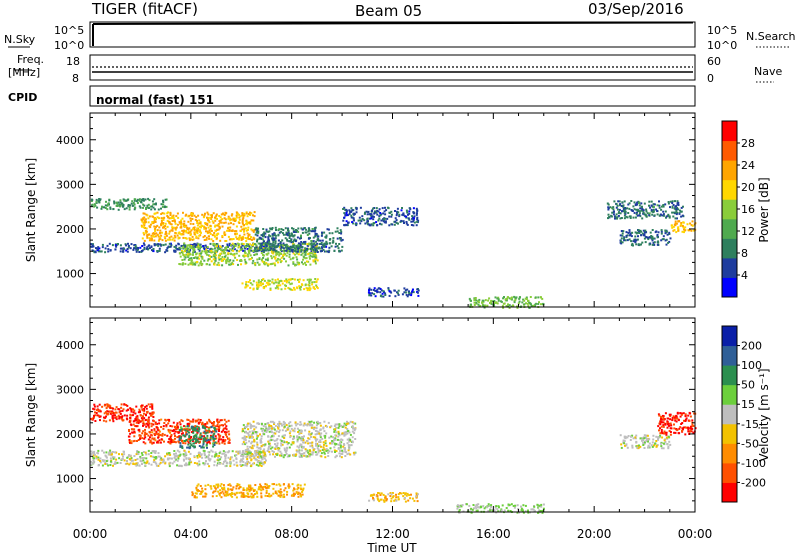 The height and width of the screenshot is (554, 800). What do you see at coordinates (738, 209) in the screenshot?
I see `power-colorbar: 4 8 12 16 20 24 28` at bounding box center [738, 209].